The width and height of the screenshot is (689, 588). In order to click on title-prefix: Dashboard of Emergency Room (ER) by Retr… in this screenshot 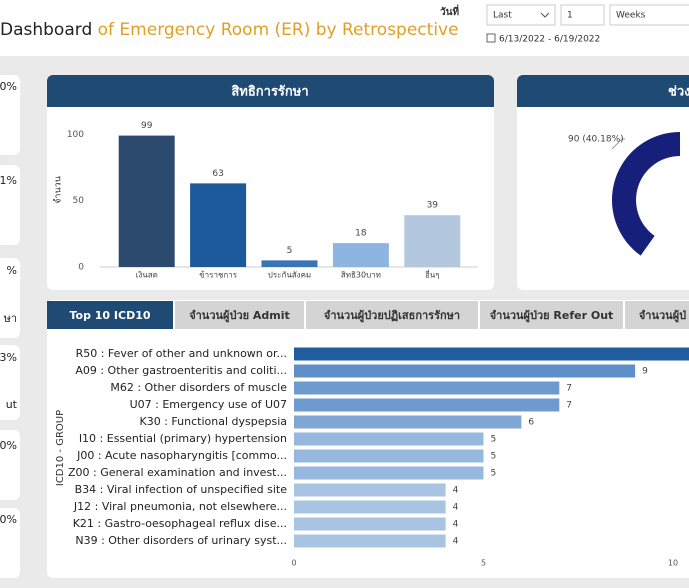, I will do `click(229, 30)`.